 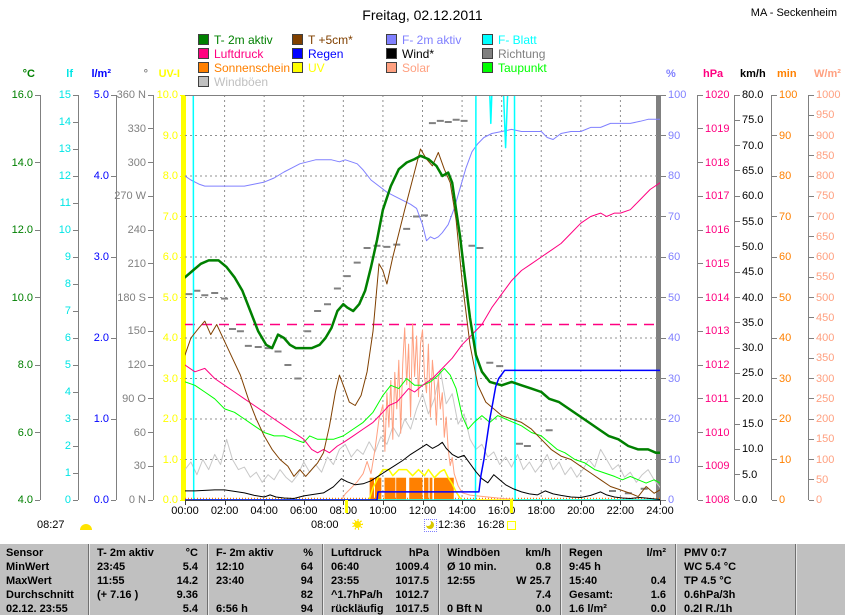 What do you see at coordinates (245, 553) in the screenshot?
I see `column-name: F- 2m aktiv` at bounding box center [245, 553].